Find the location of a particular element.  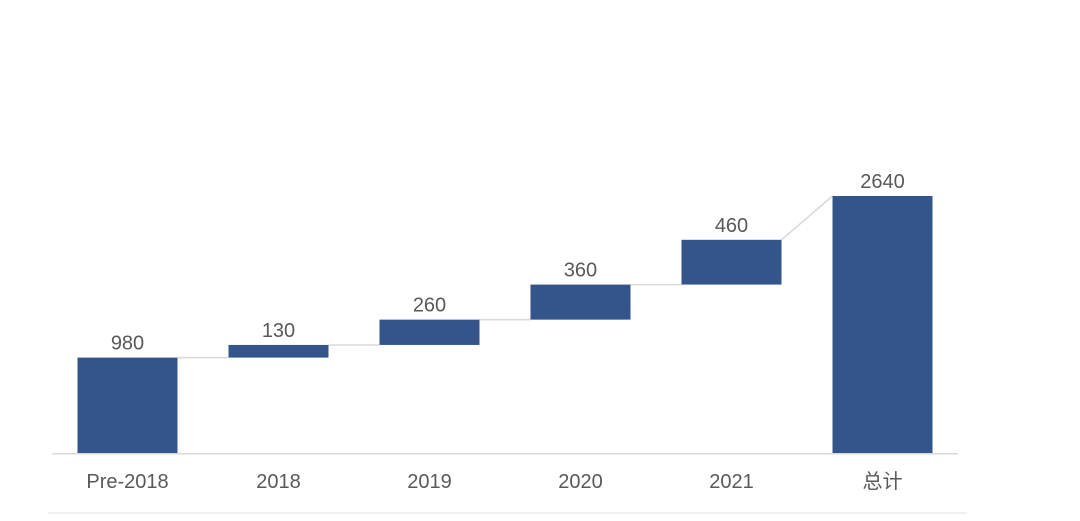

x-axis-label: 2021 is located at coordinates (731, 482).